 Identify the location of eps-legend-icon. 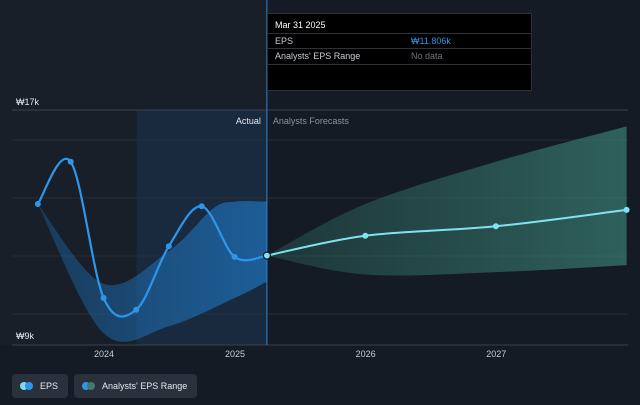
(27, 386).